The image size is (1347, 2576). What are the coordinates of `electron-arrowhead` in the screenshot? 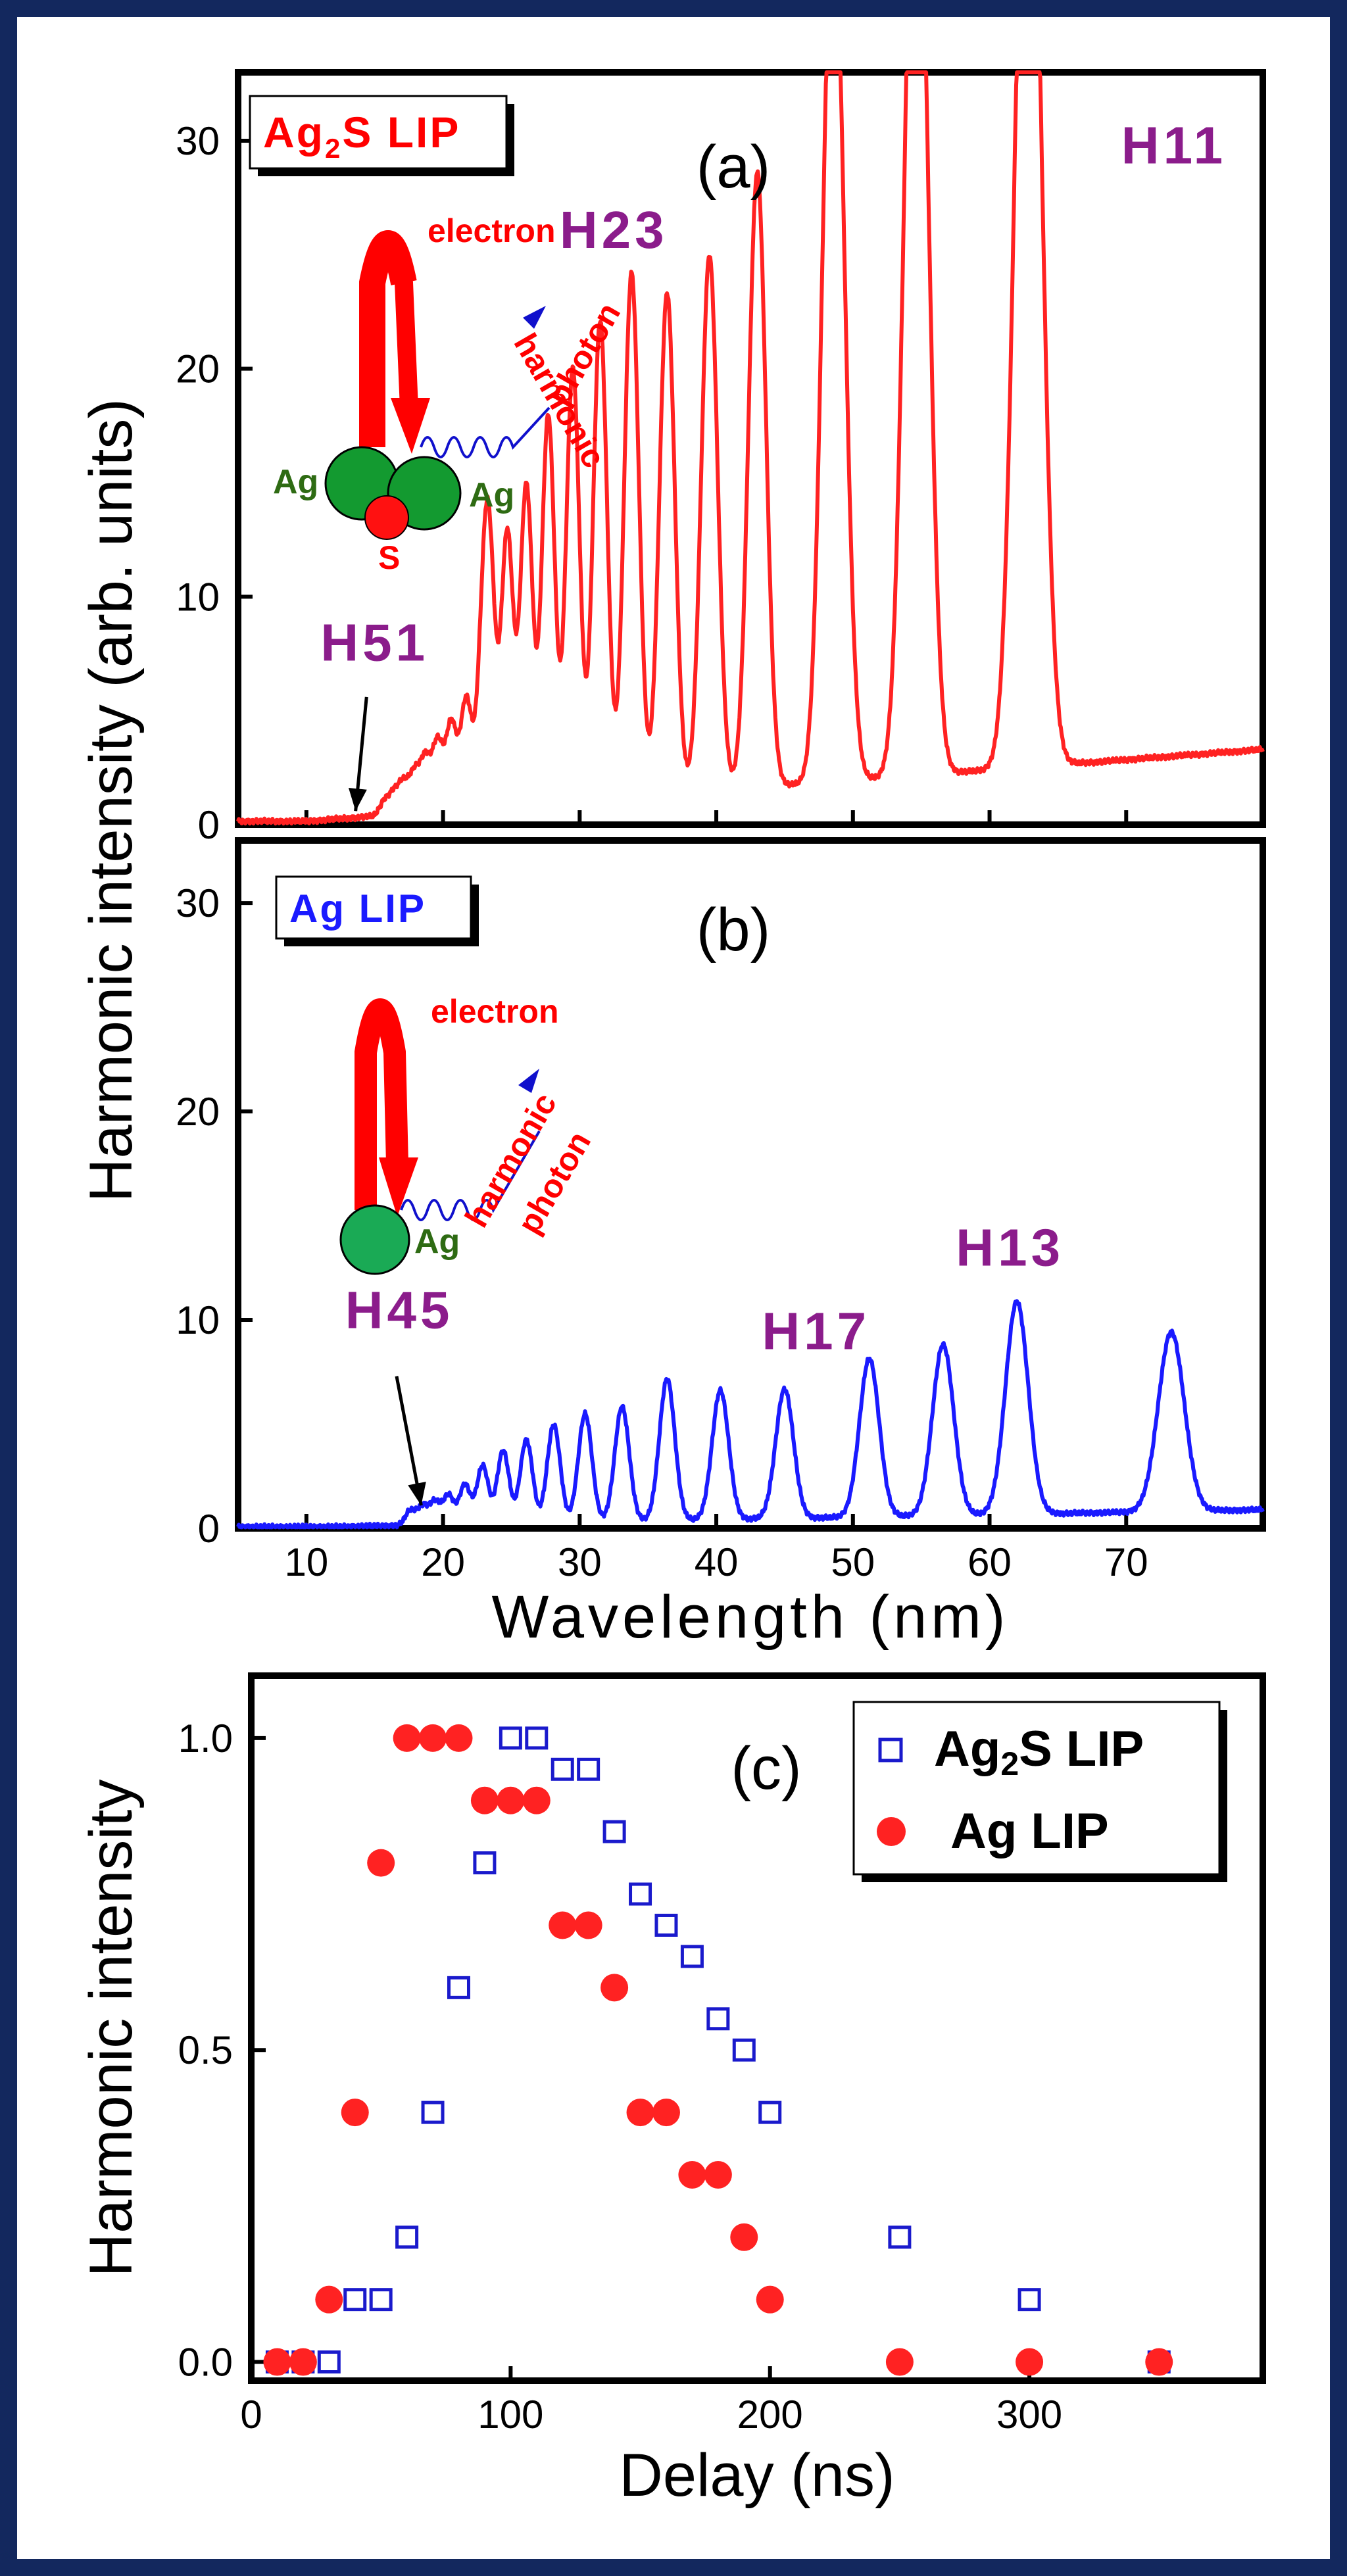 It's located at (398, 1187).